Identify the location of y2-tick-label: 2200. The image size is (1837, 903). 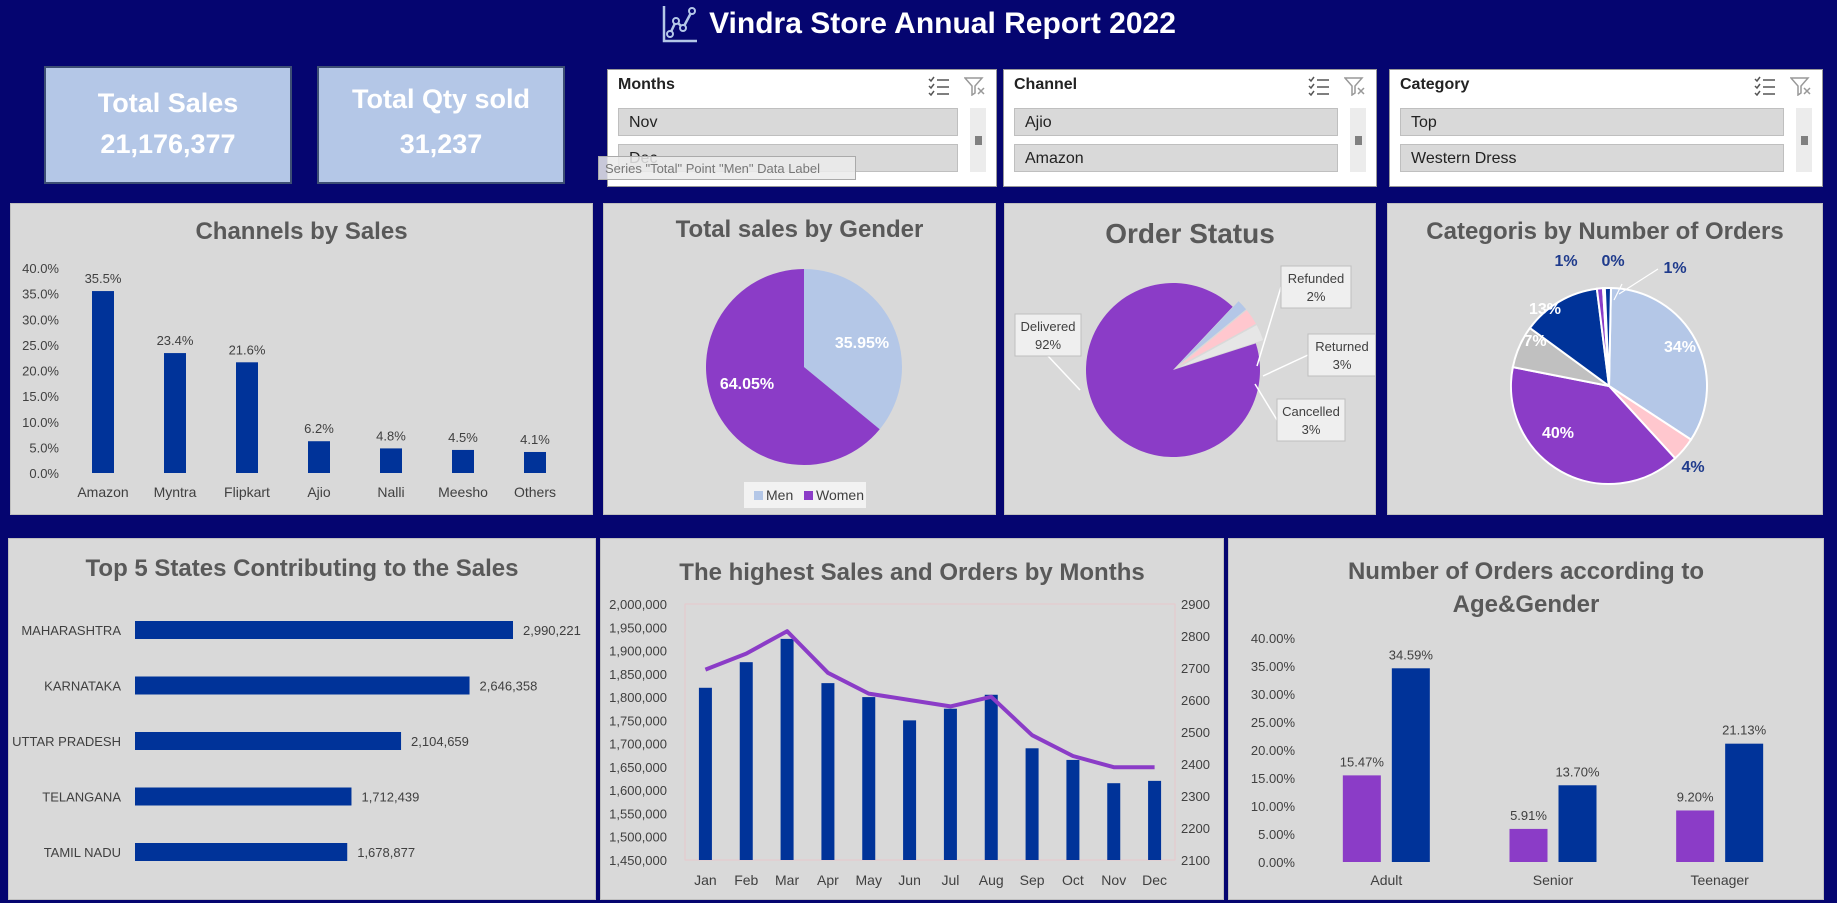
(1195, 828).